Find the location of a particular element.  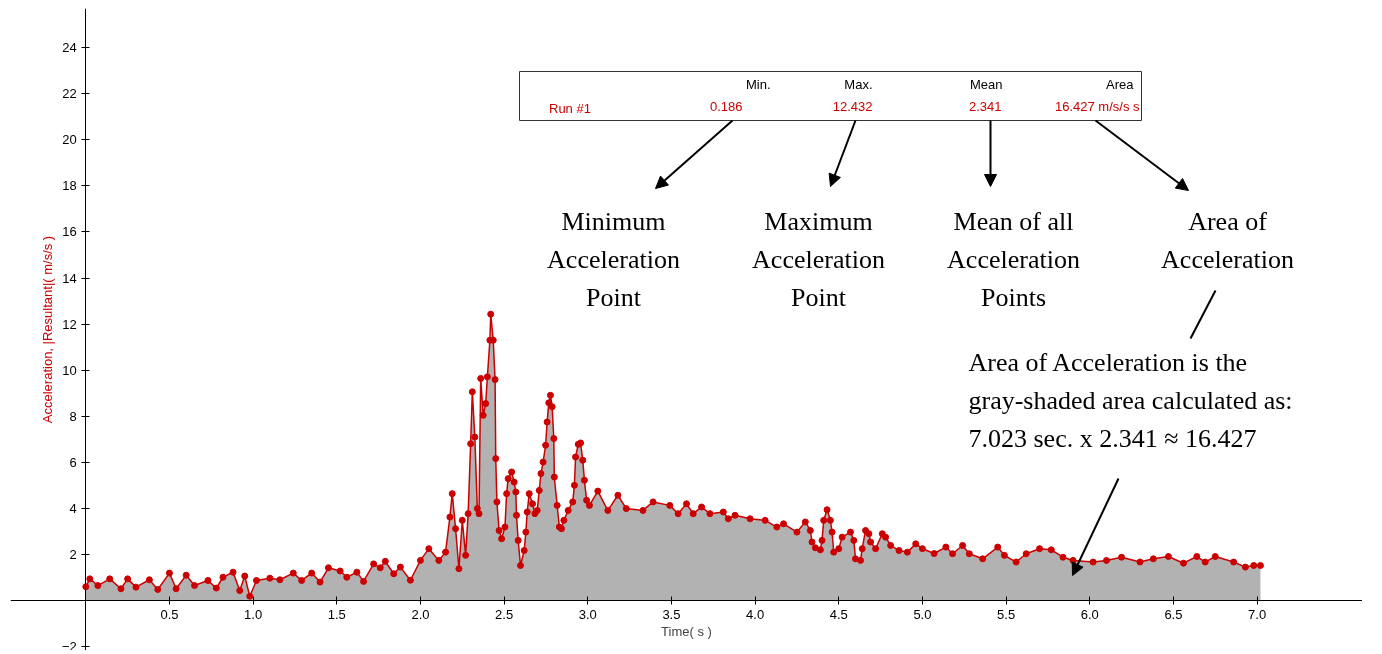

annotation: Minimum Acceleration Point is located at coordinates (613, 259).